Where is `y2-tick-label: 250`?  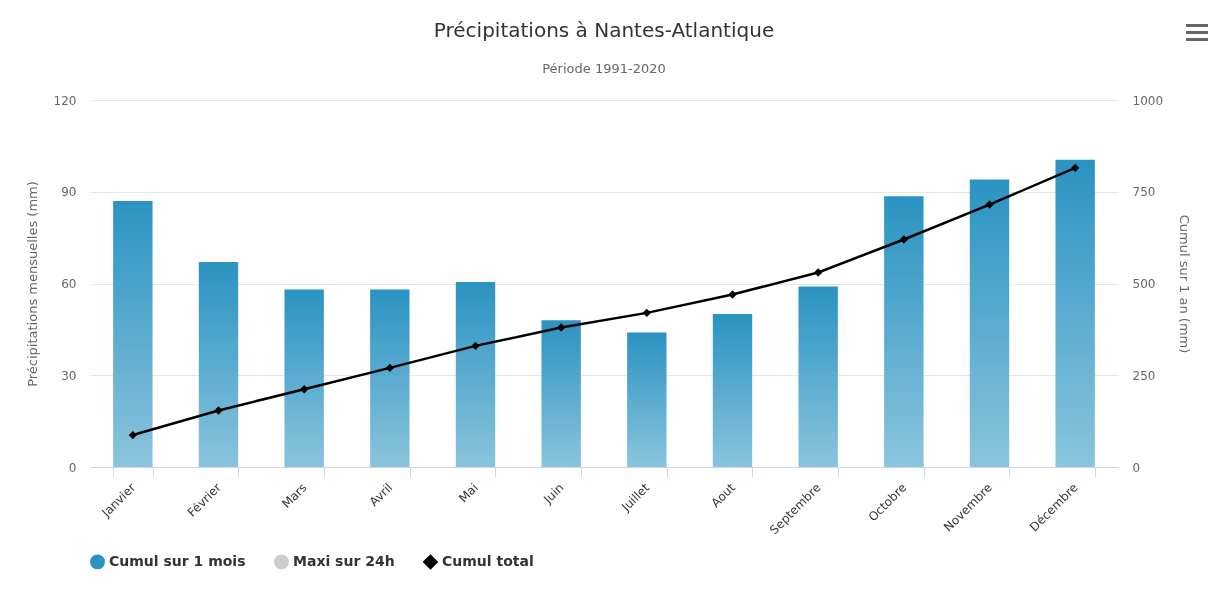
y2-tick-label: 250 is located at coordinates (1144, 375).